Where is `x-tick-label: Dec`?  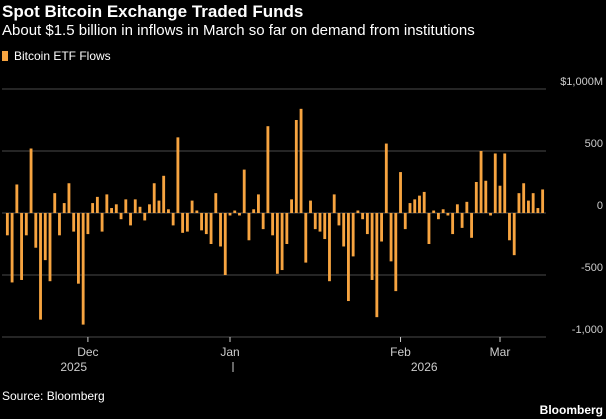
x-tick-label: Dec is located at coordinates (87, 352).